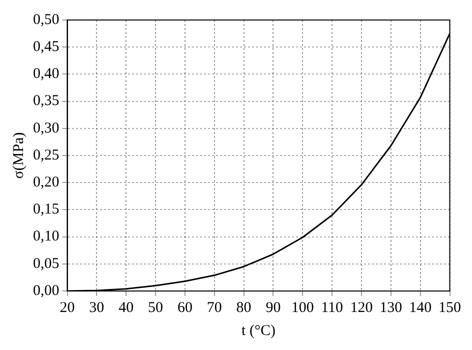 Image resolution: width=472 pixels, height=350 pixels. What do you see at coordinates (46, 264) in the screenshot?
I see `y-tick-label: 0,05` at bounding box center [46, 264].